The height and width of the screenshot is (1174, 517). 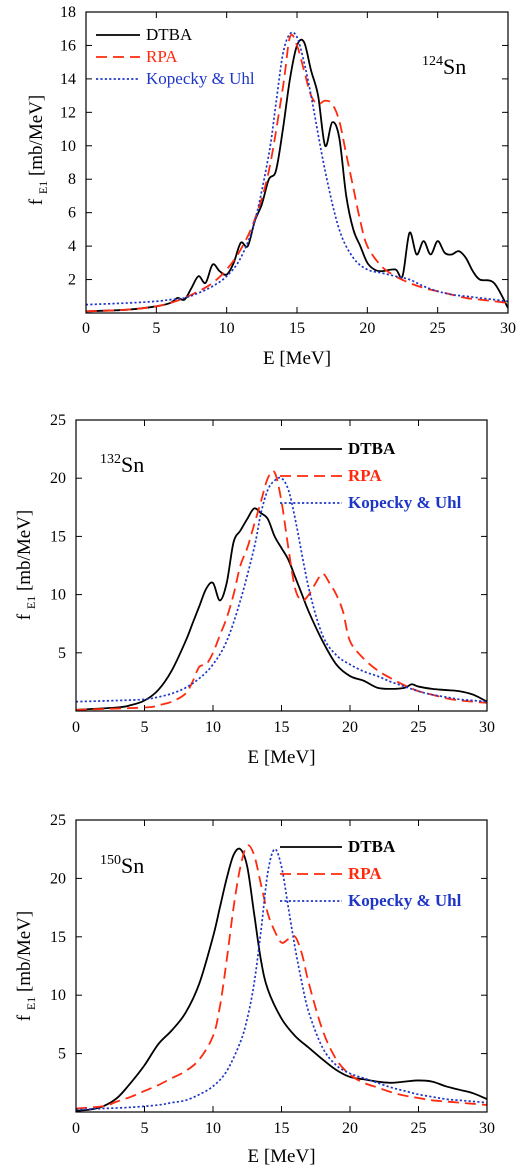 What do you see at coordinates (68, 45) in the screenshot?
I see `y-tick-label: 16` at bounding box center [68, 45].